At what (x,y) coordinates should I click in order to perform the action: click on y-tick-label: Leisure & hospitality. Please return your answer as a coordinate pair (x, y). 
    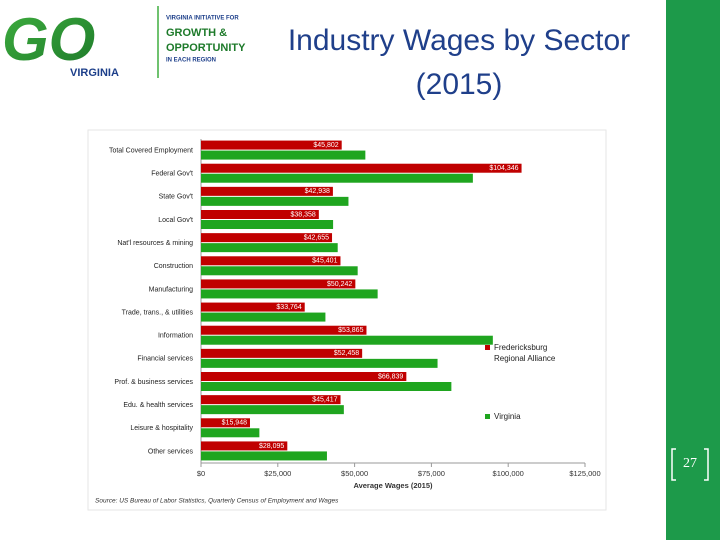
    Looking at the image, I should click on (161, 428).